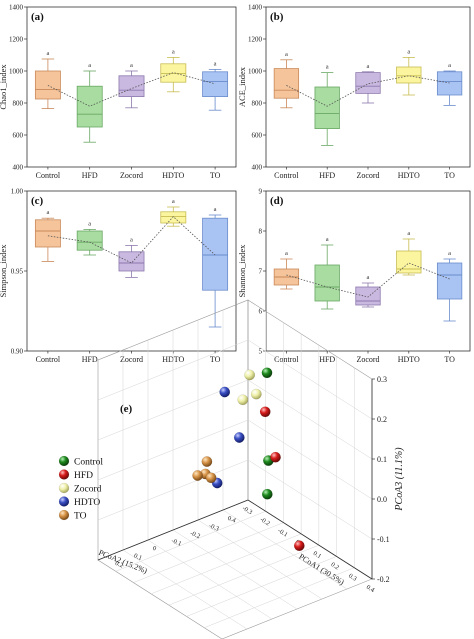 The image size is (474, 639). Describe the element at coordinates (16, 8) in the screenshot. I see `y-tick-label: 1400` at that location.